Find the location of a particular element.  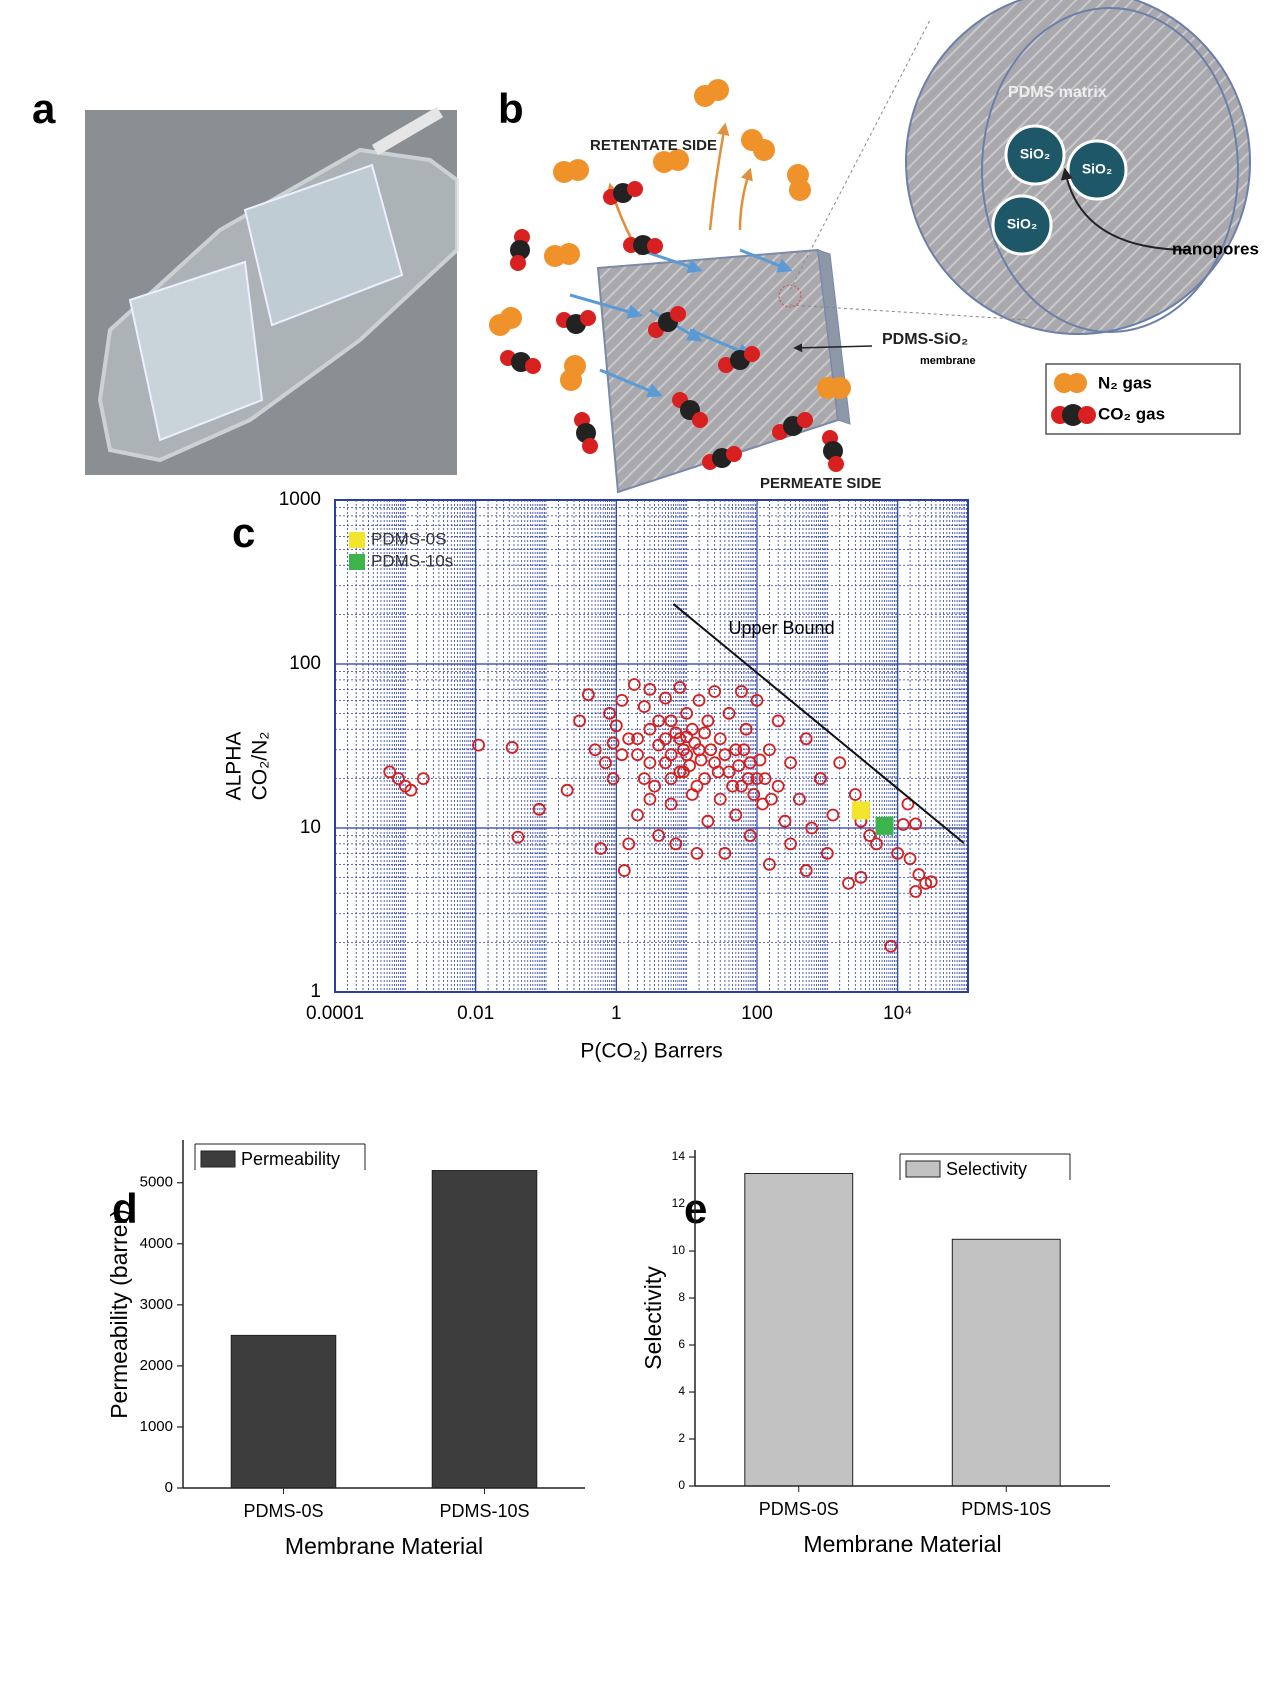

x-tick-label: PDMS-10S is located at coordinates (1006, 1509).